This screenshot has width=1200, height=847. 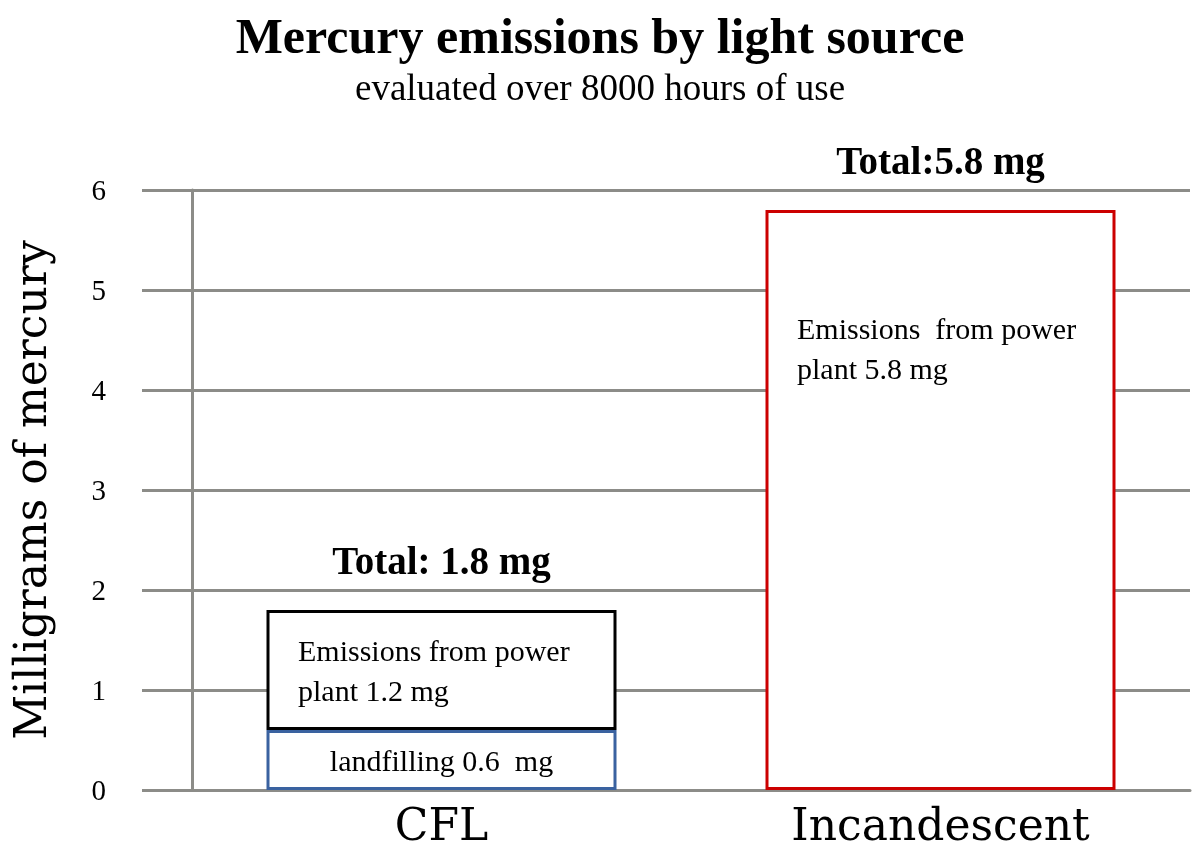 I want to click on x-tick-label: Incandescent, so click(x=941, y=822).